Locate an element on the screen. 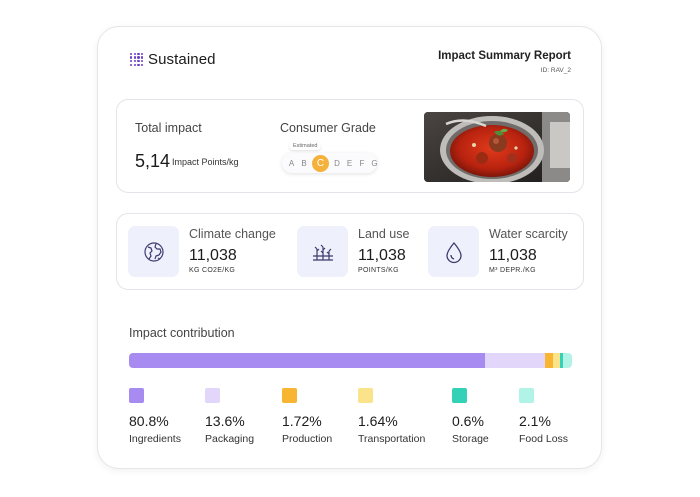  brand-logo: Sustained is located at coordinates (173, 59).